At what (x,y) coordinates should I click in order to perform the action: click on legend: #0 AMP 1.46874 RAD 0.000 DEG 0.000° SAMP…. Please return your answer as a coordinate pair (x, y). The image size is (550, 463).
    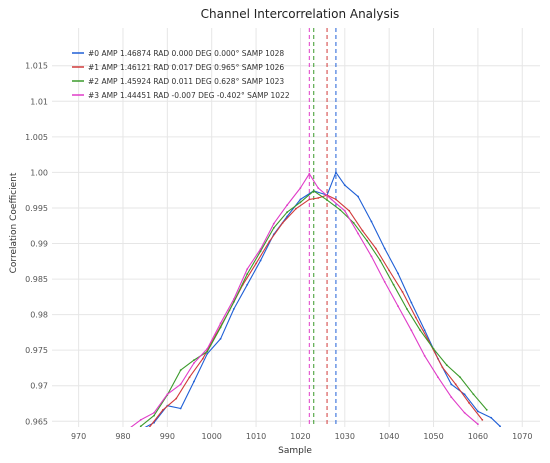
    Looking at the image, I should click on (181, 74).